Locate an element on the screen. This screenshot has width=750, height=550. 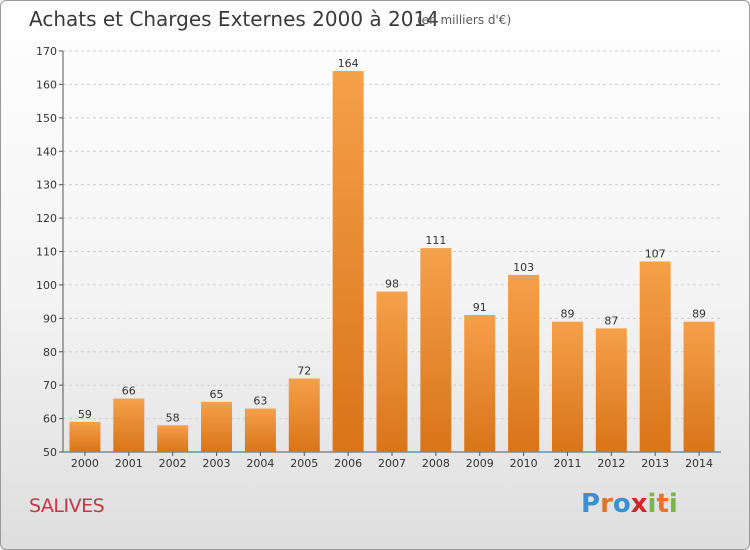
logo-letter: t is located at coordinates (662, 504).